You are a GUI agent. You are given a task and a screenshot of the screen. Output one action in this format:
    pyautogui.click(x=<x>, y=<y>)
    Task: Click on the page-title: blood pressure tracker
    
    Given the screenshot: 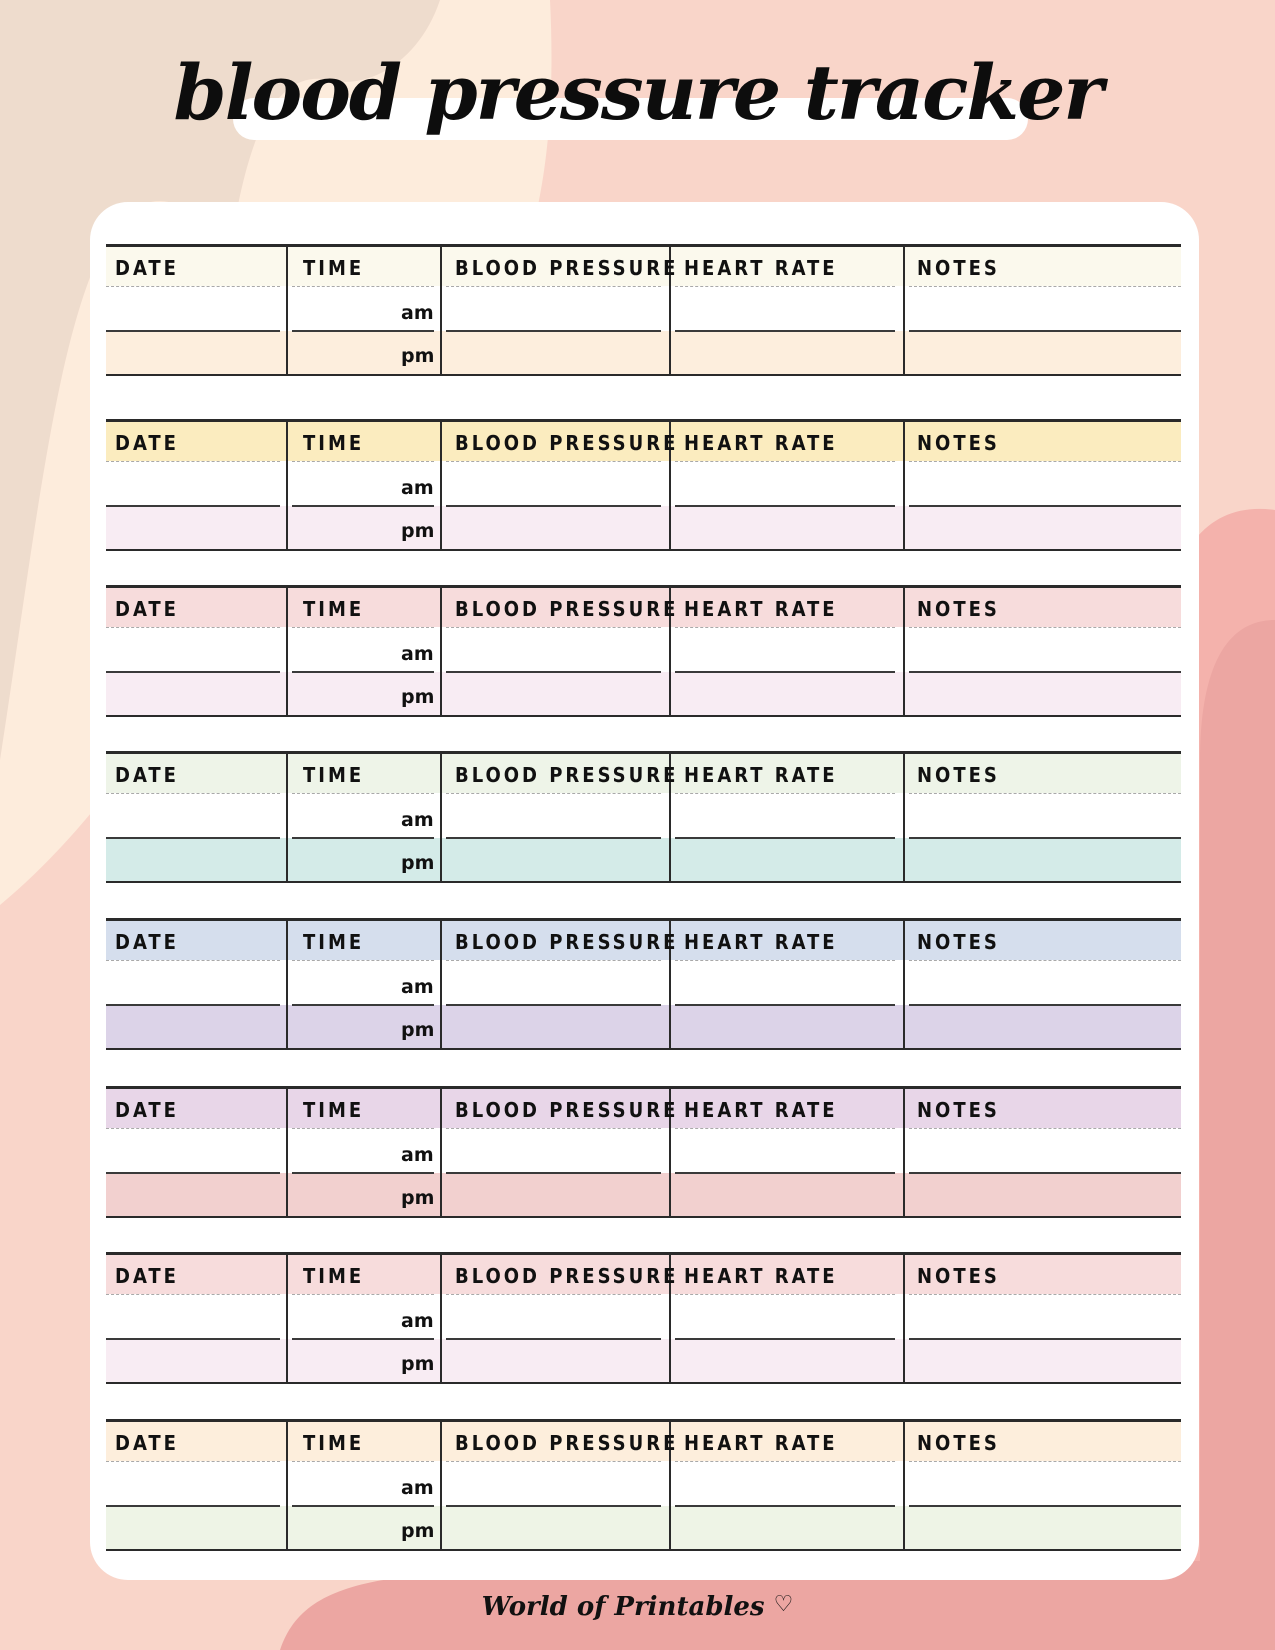 What is the action you would take?
    pyautogui.click(x=638, y=92)
    